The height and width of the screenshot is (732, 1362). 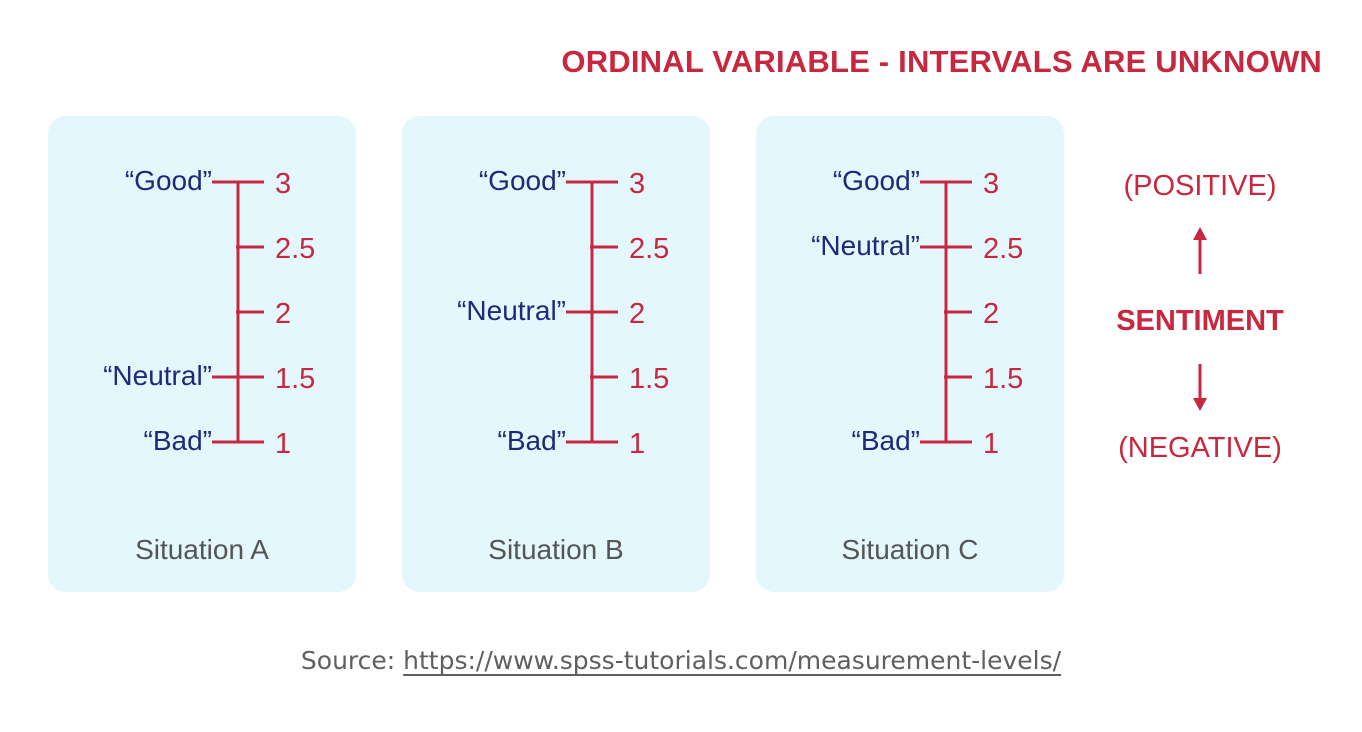 I want to click on situation-a-scale: 3 2.5 2 1.5 1 “Good” “Neutral” “Bad”, so click(x=209, y=312).